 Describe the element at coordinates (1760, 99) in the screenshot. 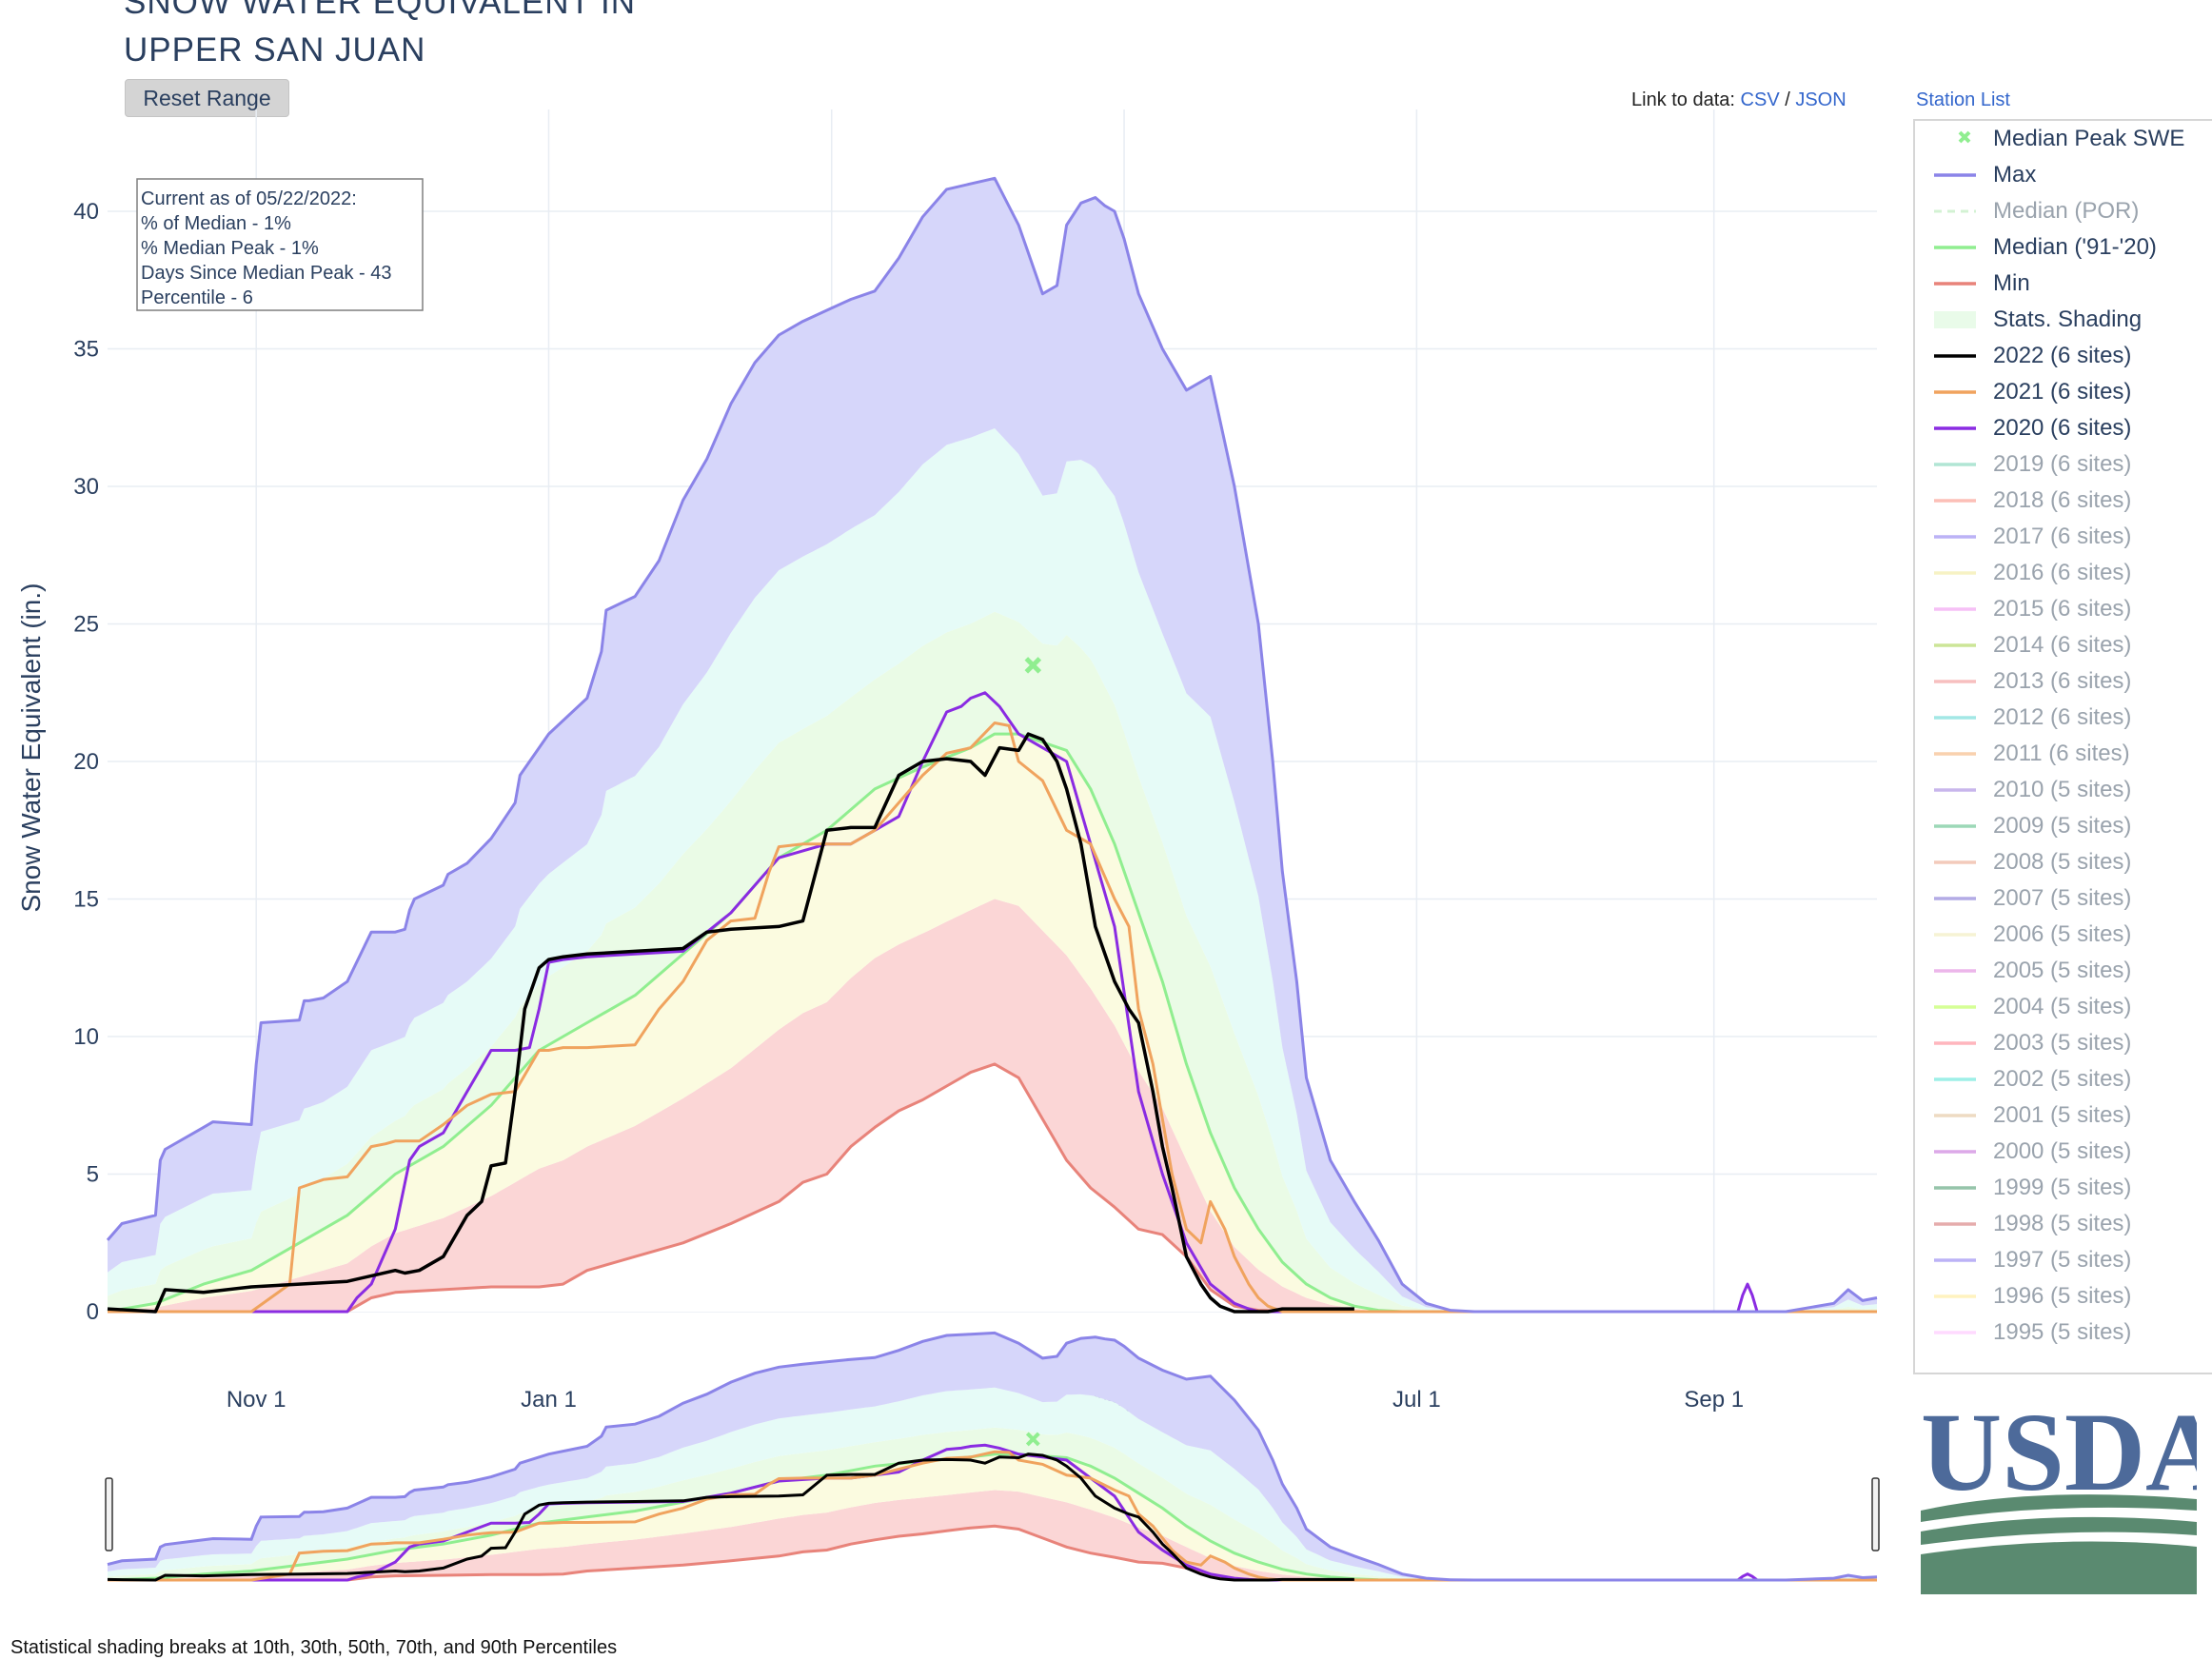

I see `csv-link: CSV` at that location.